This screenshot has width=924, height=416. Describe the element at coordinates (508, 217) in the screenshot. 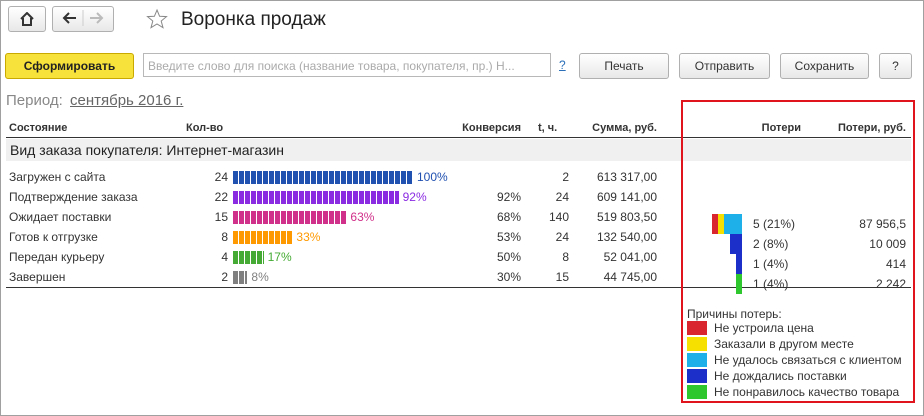

I see `conversion-cell: 68%` at that location.